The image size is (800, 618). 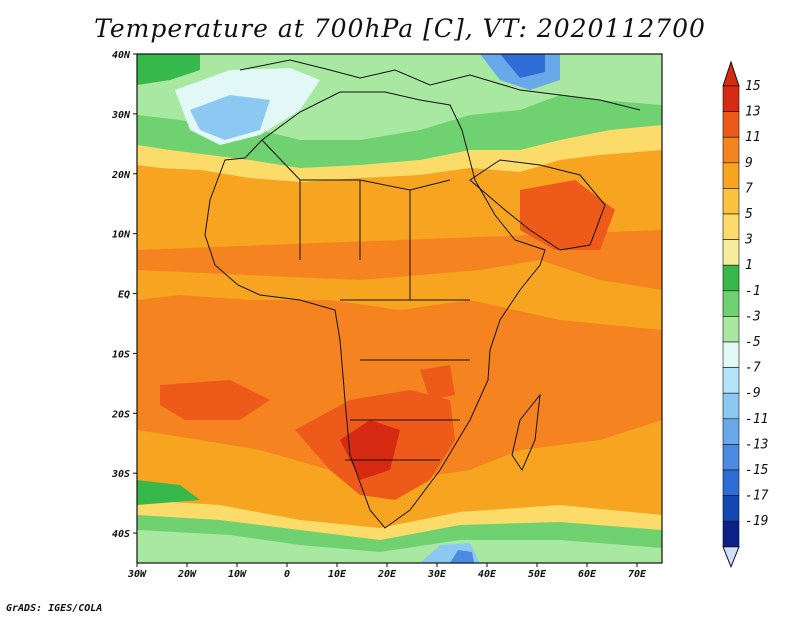 I want to click on lat-tick-label: 30S, so click(x=120, y=474).